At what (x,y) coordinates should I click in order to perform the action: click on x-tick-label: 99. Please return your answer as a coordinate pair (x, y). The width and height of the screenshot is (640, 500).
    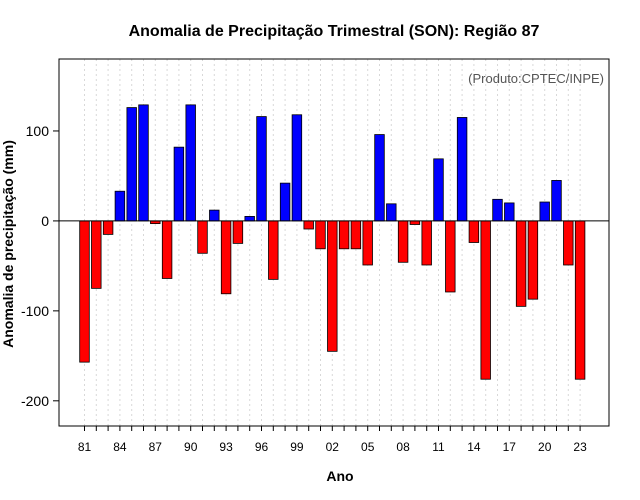
    Looking at the image, I should click on (297, 447).